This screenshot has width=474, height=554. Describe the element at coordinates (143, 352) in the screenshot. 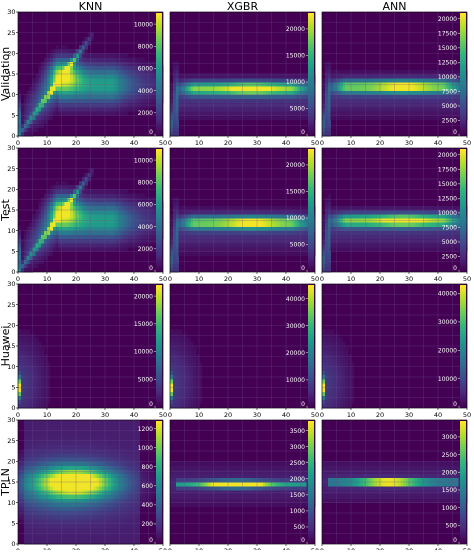

I see `colorbar-tick-label: 10000` at that location.